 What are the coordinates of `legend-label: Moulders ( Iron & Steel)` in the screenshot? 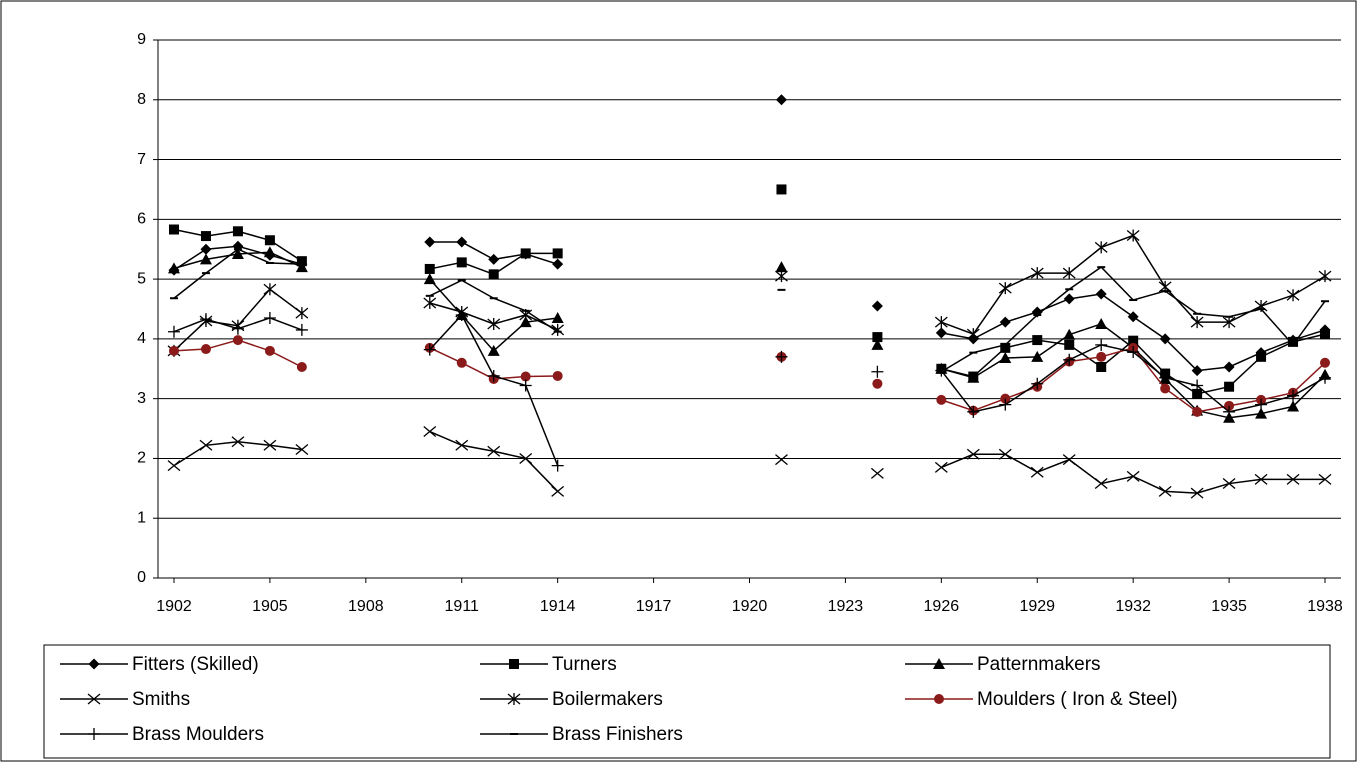 It's located at (1077, 699).